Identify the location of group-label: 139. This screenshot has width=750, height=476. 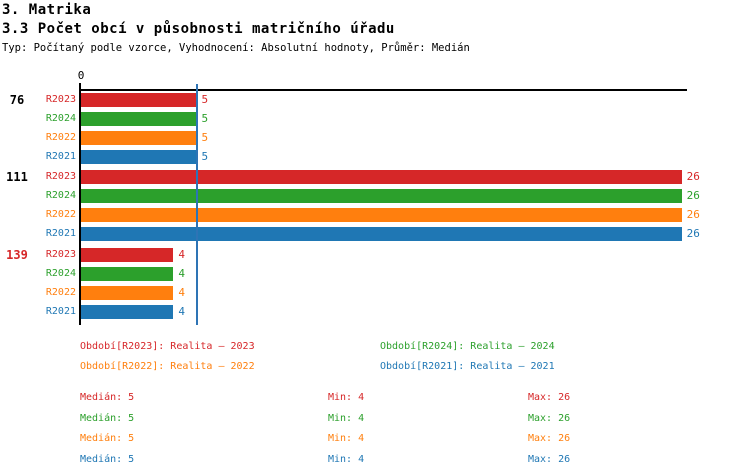
(17, 255).